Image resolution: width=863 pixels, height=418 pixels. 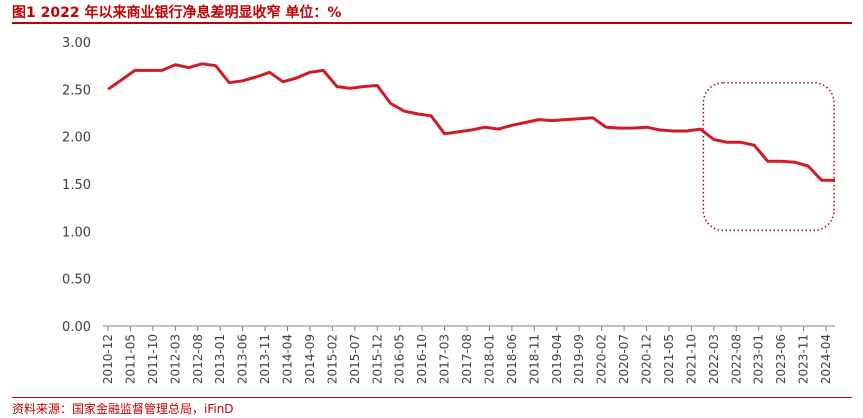 What do you see at coordinates (691, 359) in the screenshot?
I see `x-tick-label: 2021-10` at bounding box center [691, 359].